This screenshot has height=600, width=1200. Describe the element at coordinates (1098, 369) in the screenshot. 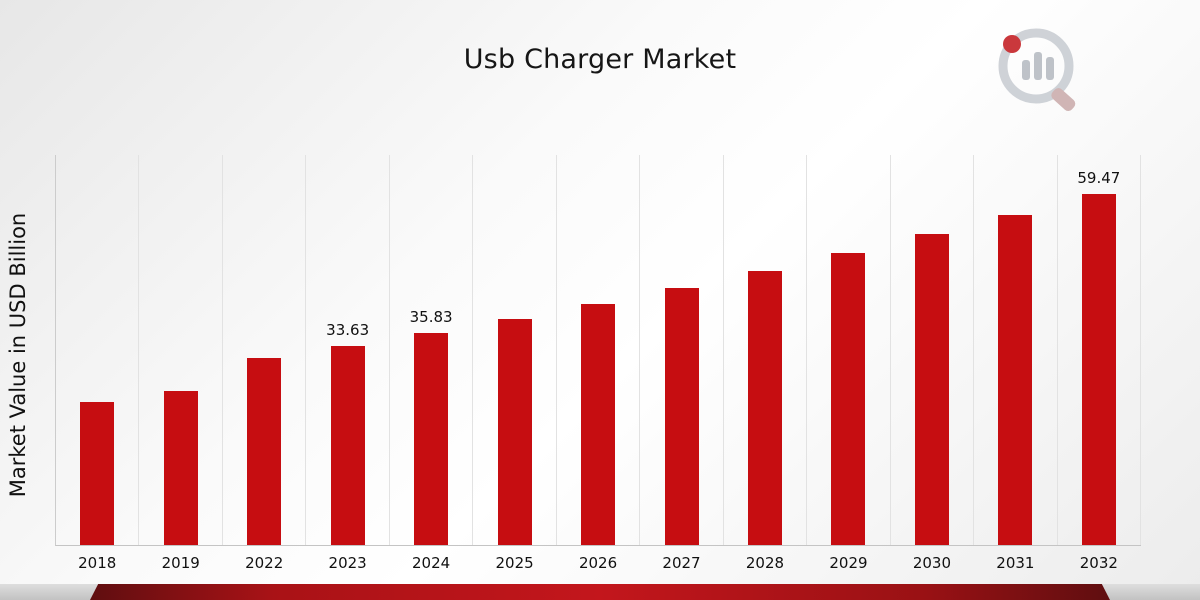

I see `bar-2032` at that location.